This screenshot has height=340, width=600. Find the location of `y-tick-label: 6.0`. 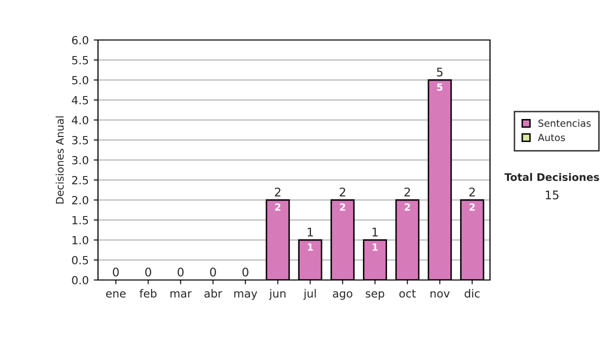

y-tick-label: 6.0 is located at coordinates (80, 40).